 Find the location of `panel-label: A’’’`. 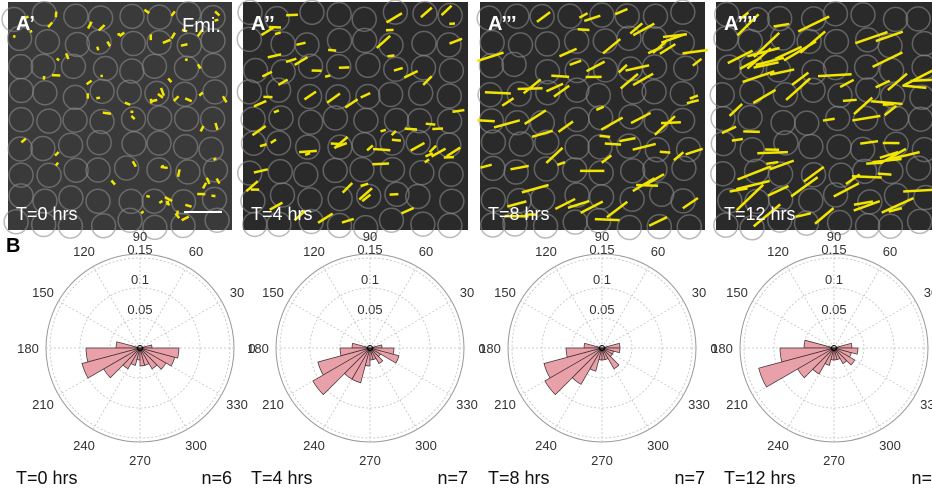

panel-label: A’’’ is located at coordinates (502, 24).